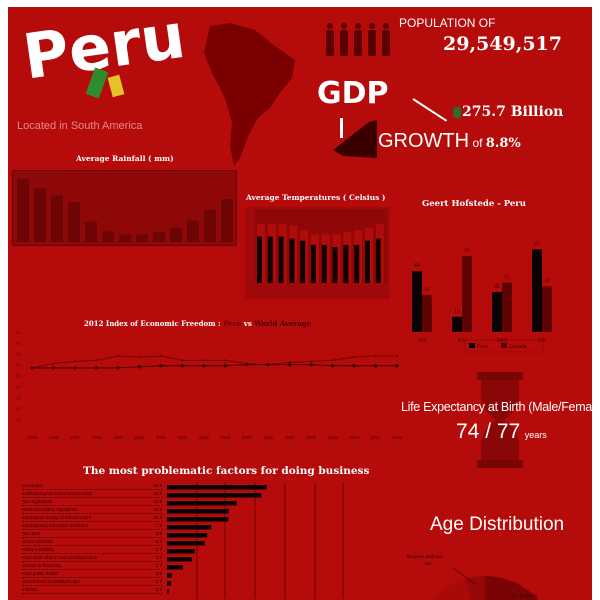 This screenshot has width=600, height=600. What do you see at coordinates (467, 251) in the screenshot?
I see `hofstede-value-label: 80` at bounding box center [467, 251].